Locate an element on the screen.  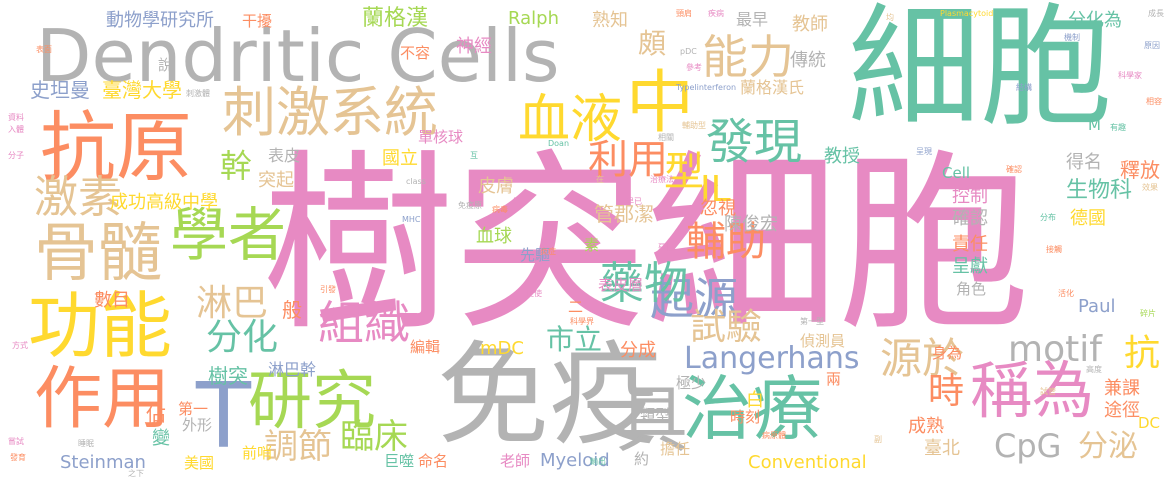
word-edit: 編輯 is located at coordinates (425, 347).